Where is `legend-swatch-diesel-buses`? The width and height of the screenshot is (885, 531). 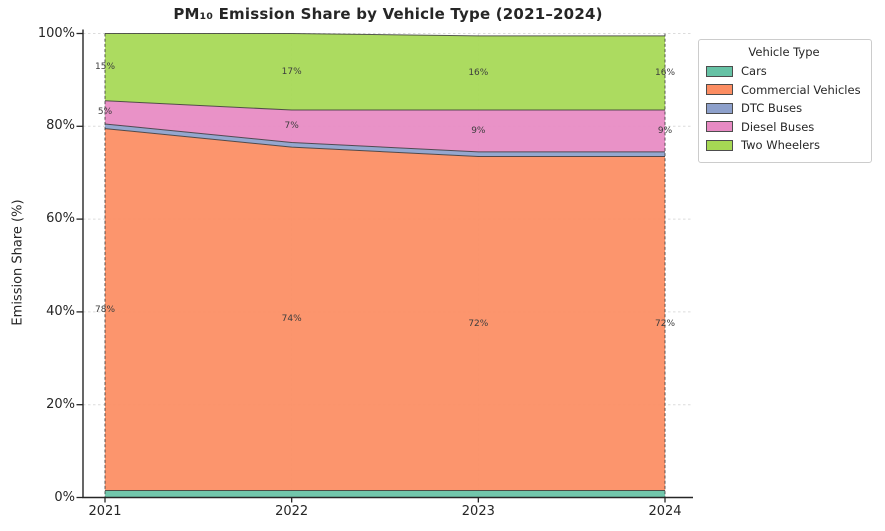
legend-swatch-diesel-buses is located at coordinates (719, 127).